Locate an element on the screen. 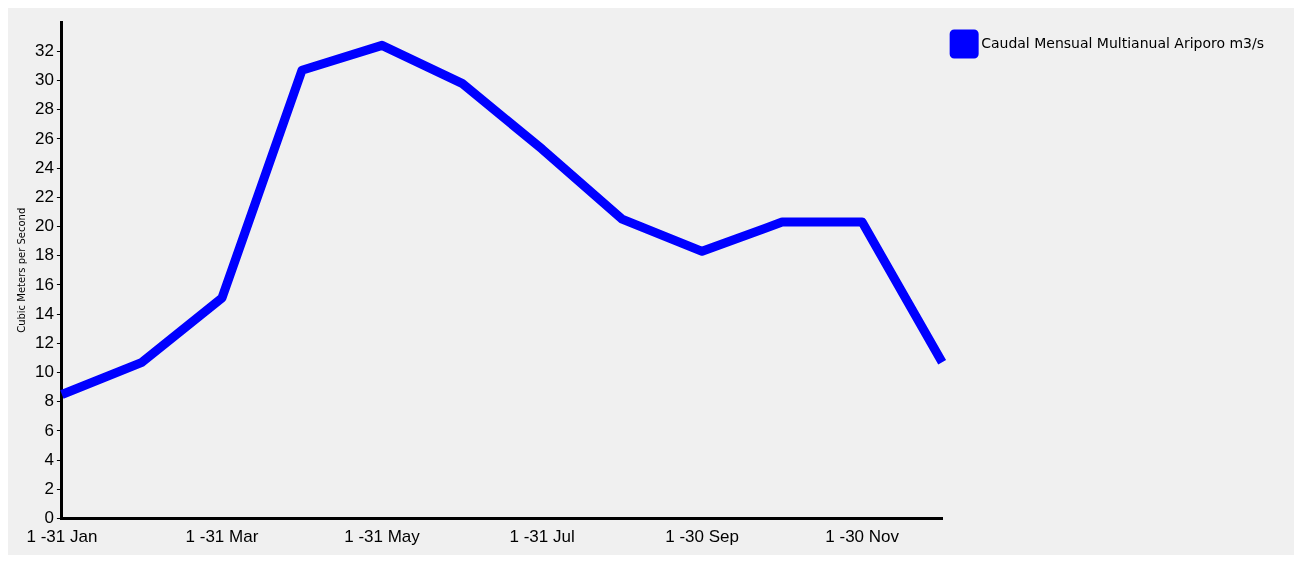 The height and width of the screenshot is (563, 1302). x-tick-label: 1 -31 May is located at coordinates (382, 537).